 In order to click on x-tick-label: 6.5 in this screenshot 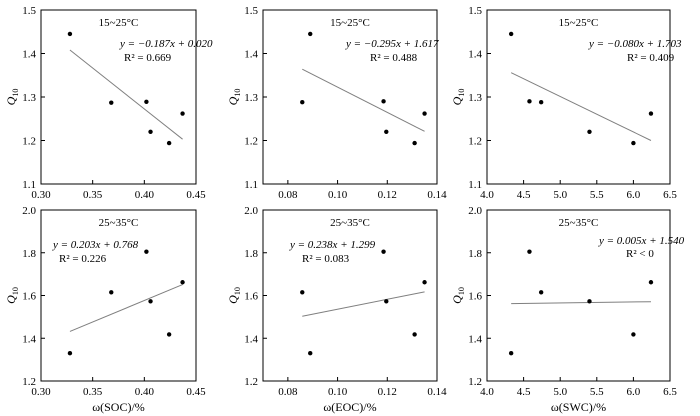, I will do `click(670, 392)`.